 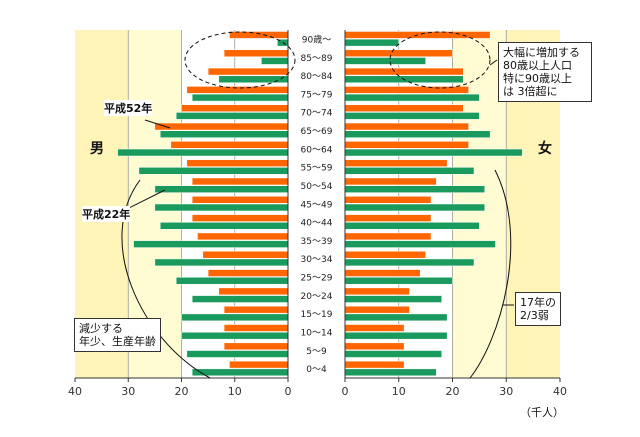 What do you see at coordinates (317, 187) in the screenshot?
I see `age-tick-label: 50～54` at bounding box center [317, 187].